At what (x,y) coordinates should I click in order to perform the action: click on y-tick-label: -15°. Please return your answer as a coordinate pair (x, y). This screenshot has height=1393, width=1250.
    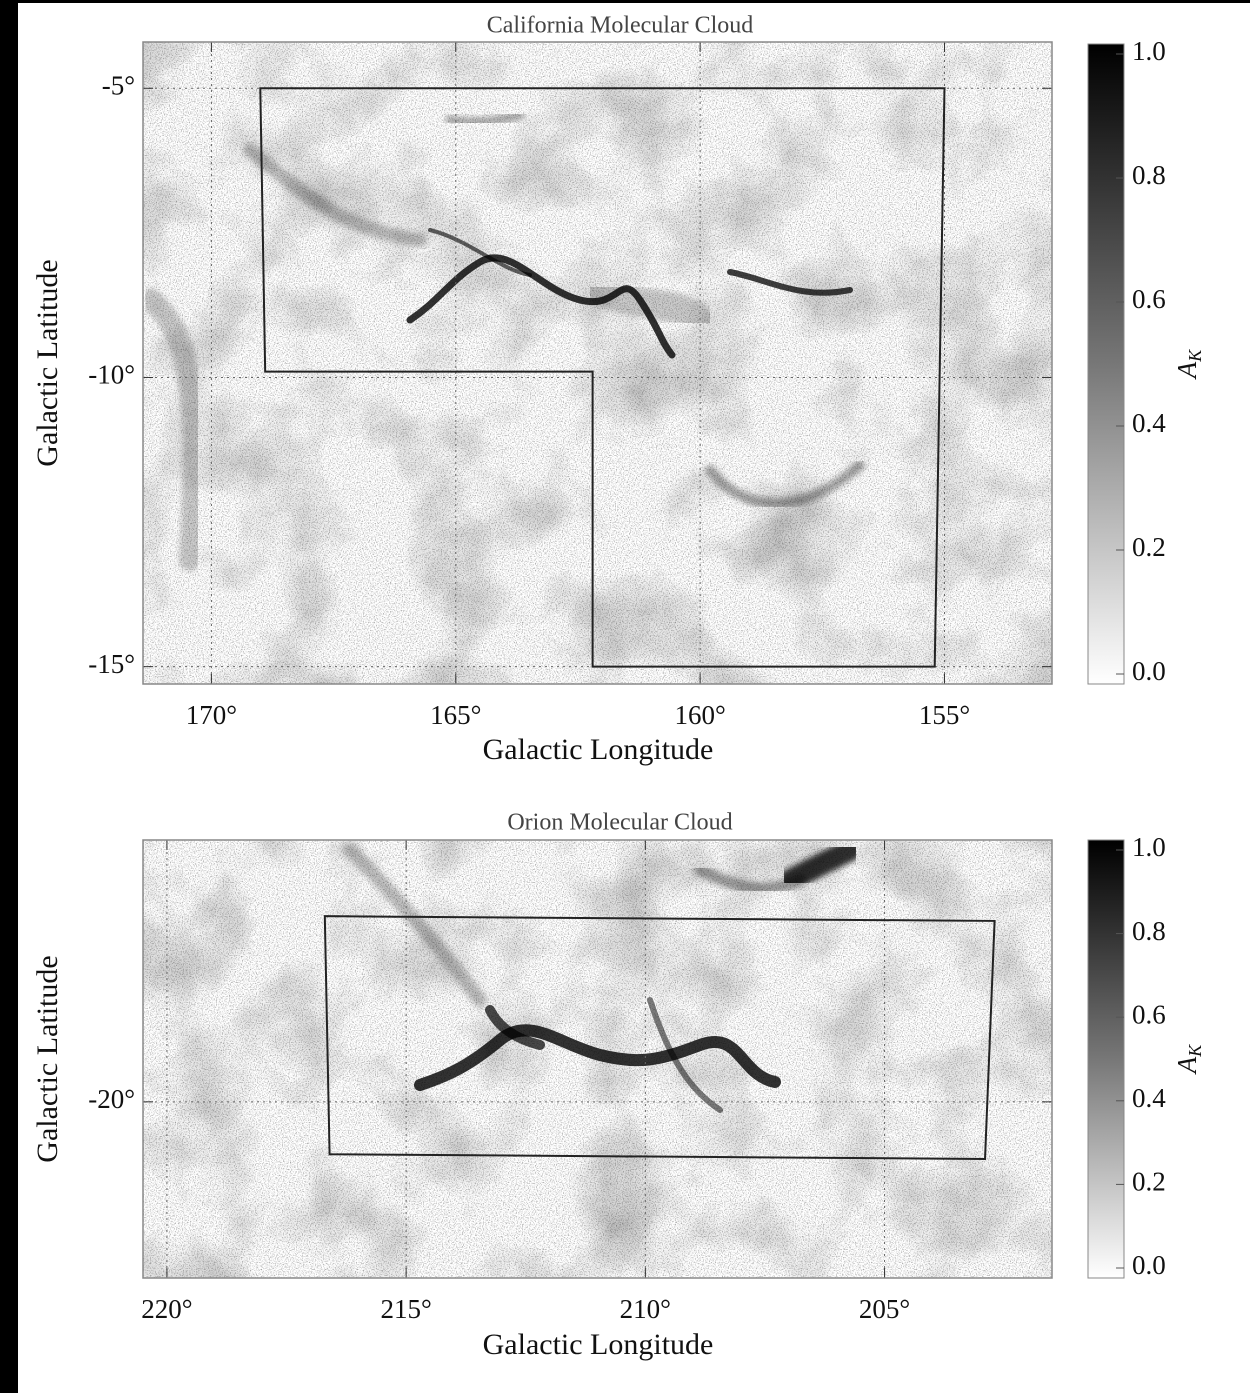
    Looking at the image, I should click on (111, 664).